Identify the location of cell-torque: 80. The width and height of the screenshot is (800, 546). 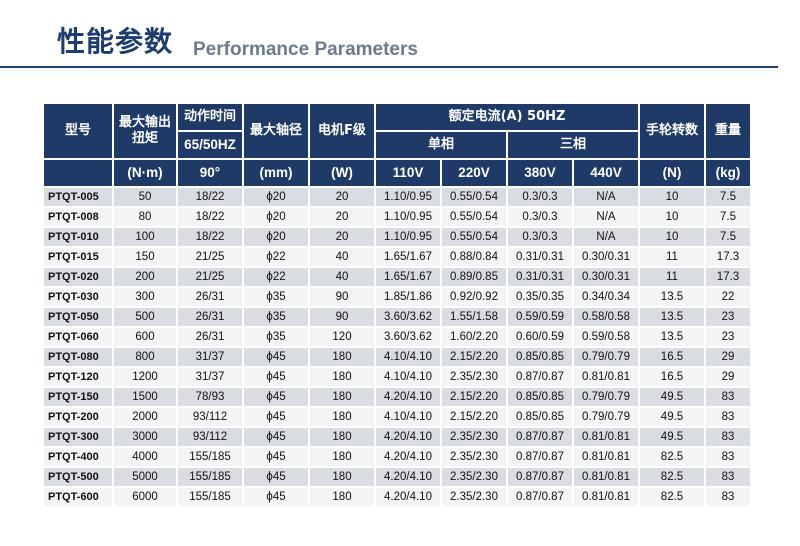
(145, 217).